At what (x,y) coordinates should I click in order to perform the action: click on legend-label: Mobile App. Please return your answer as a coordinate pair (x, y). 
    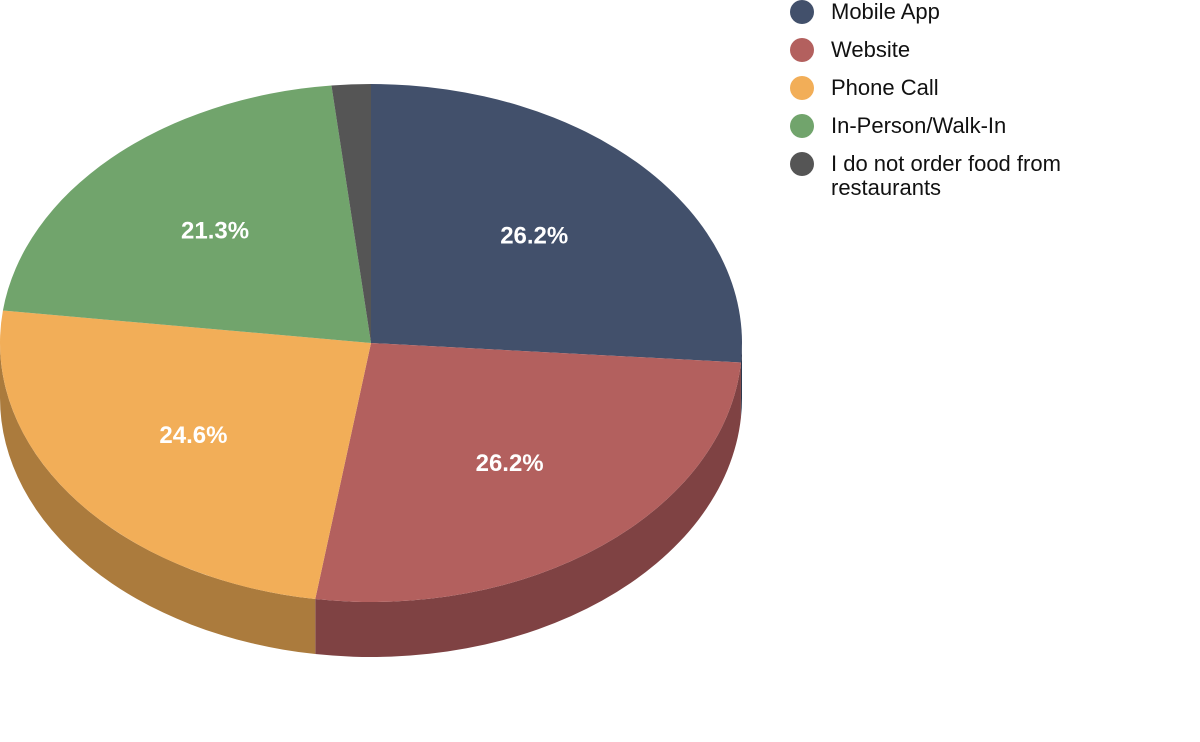
    Looking at the image, I should click on (885, 12).